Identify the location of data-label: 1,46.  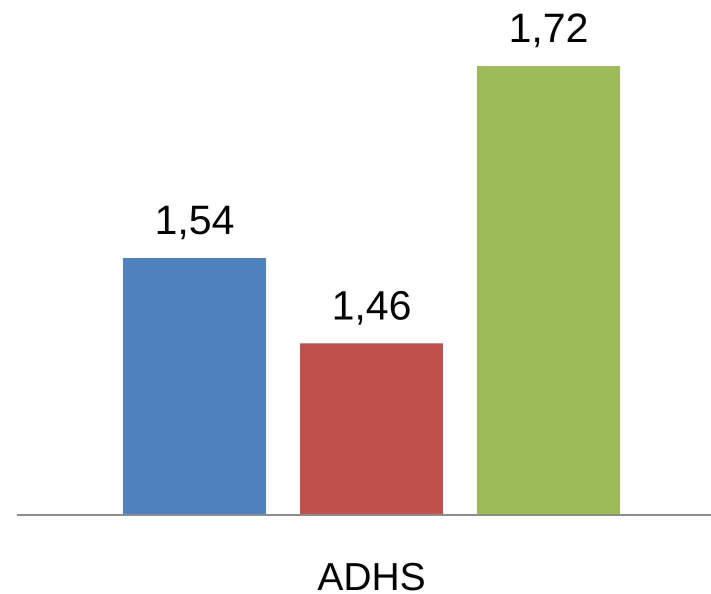
(372, 305).